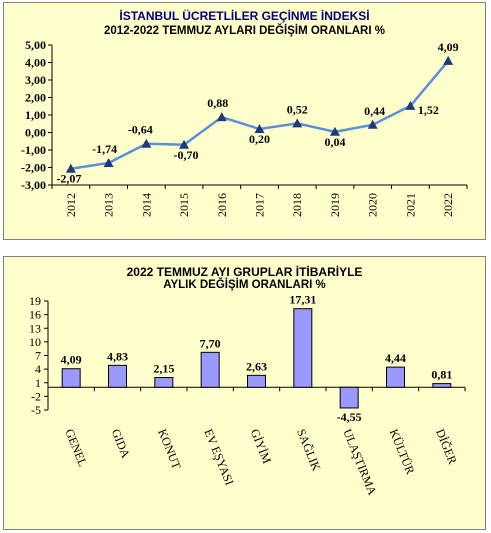 This screenshot has width=491, height=533. Describe the element at coordinates (374, 111) in the screenshot. I see `data-label: 0,44` at that location.